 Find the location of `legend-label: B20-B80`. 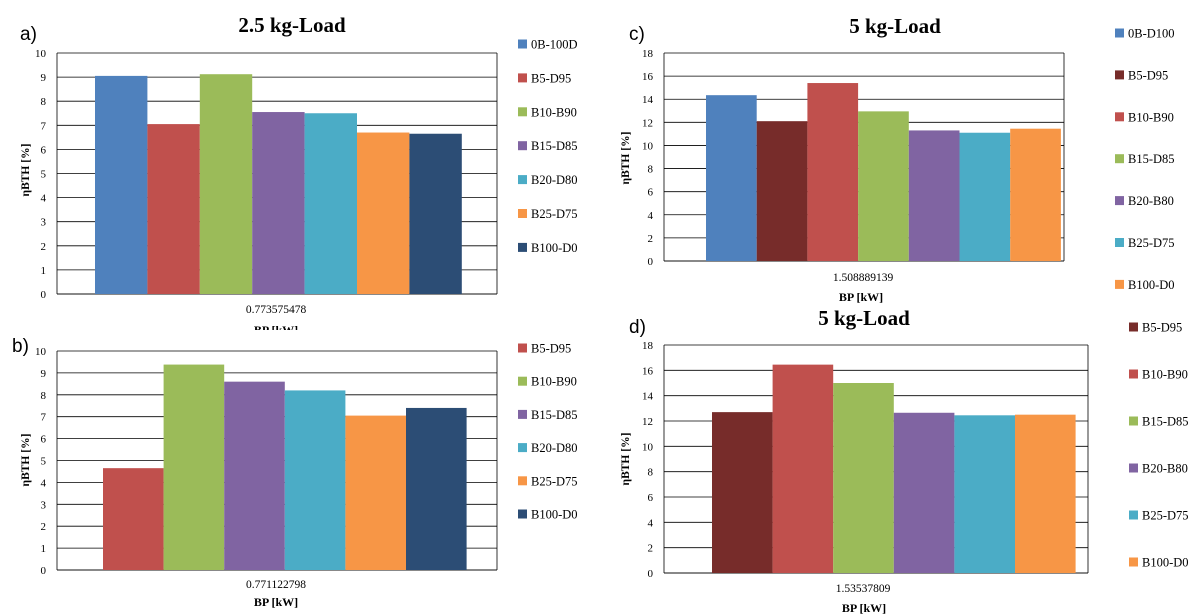

legend-label: B20-B80 is located at coordinates (1151, 201).